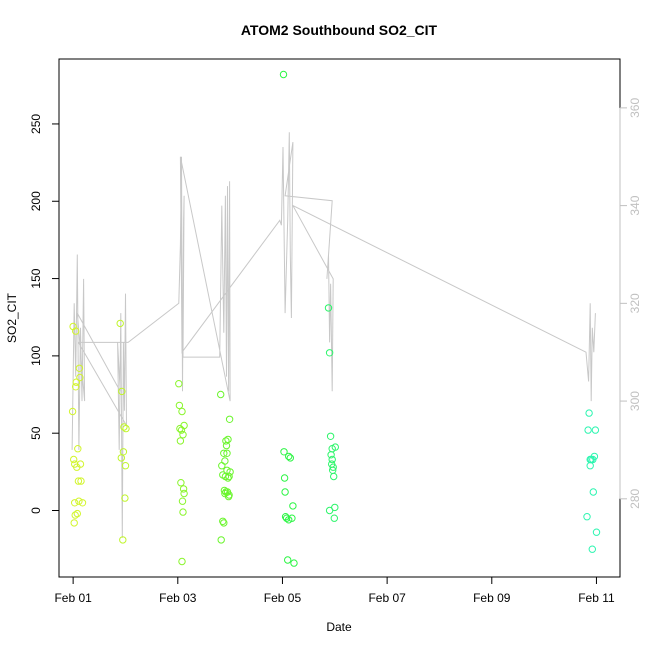 This screenshot has height=650, width=650. Describe the element at coordinates (387, 598) in the screenshot. I see `x-tick-label: Feb 07` at that location.